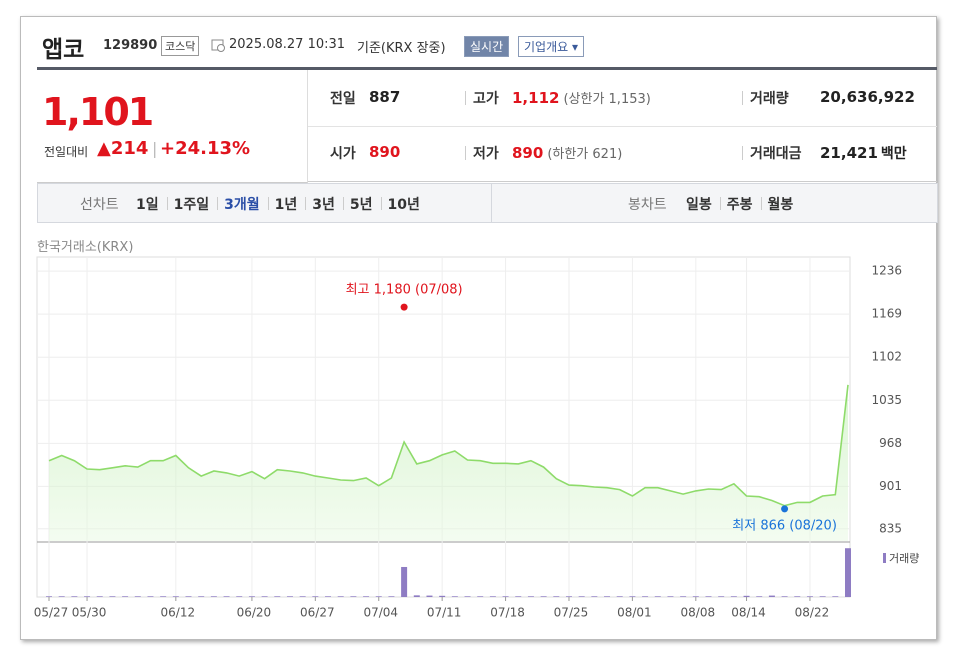 This screenshot has height=657, width=957. I want to click on extreme-label: 최고 1,180 (07/08), so click(404, 290).